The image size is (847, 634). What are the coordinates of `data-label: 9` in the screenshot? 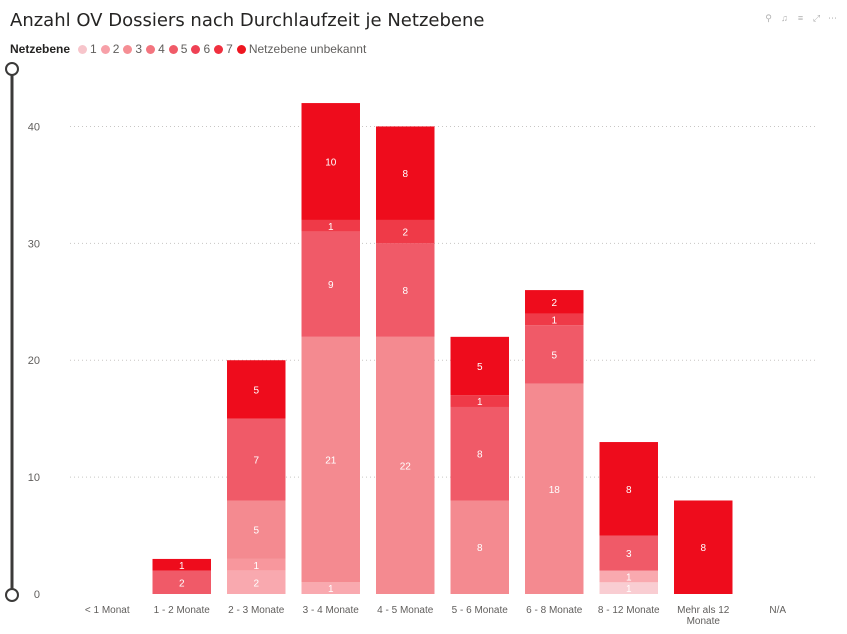 It's located at (331, 285).